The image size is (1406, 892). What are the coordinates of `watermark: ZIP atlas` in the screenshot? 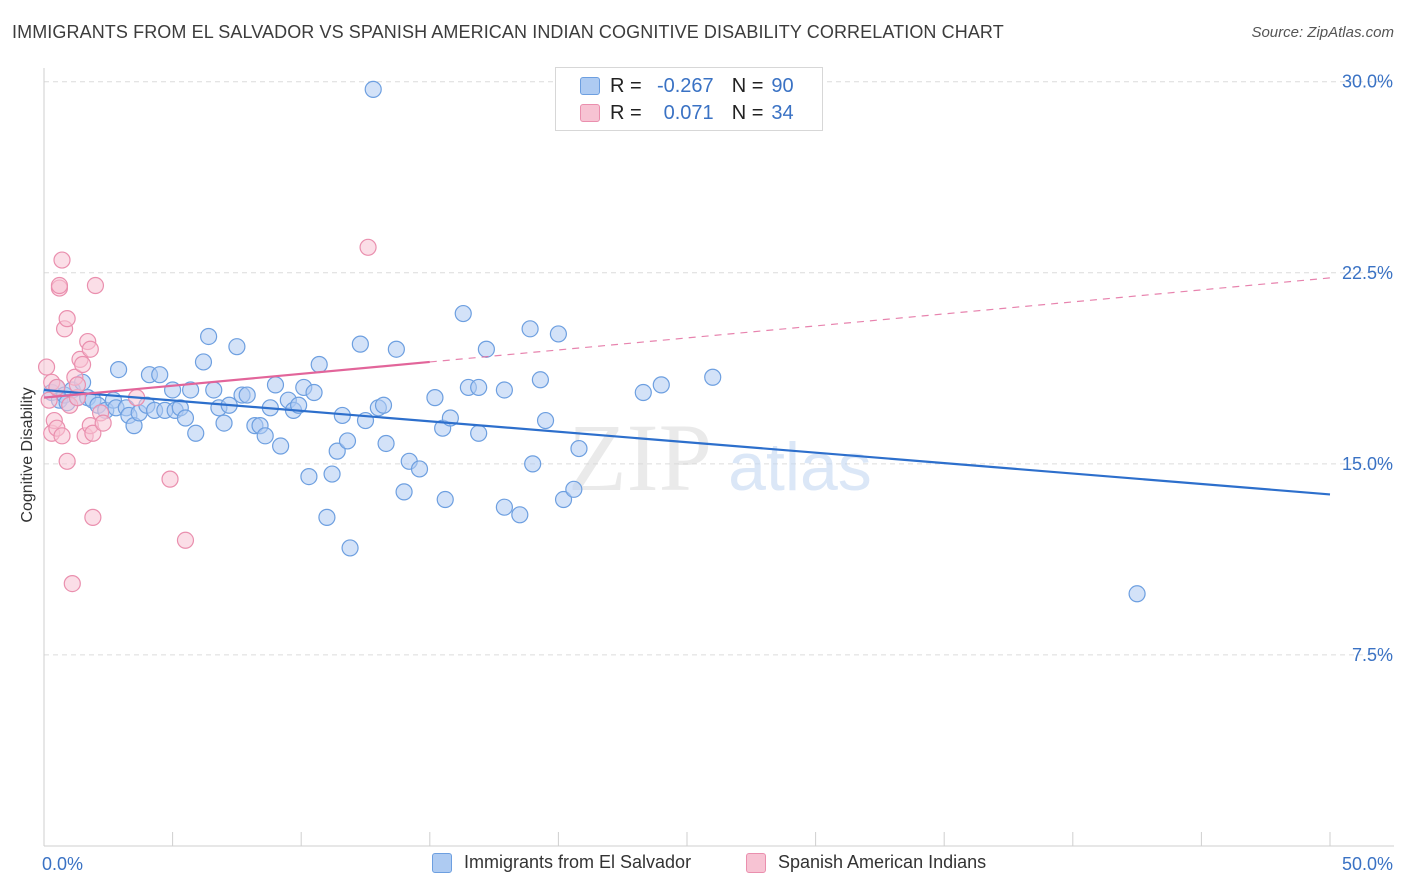 It's located at (720, 457).